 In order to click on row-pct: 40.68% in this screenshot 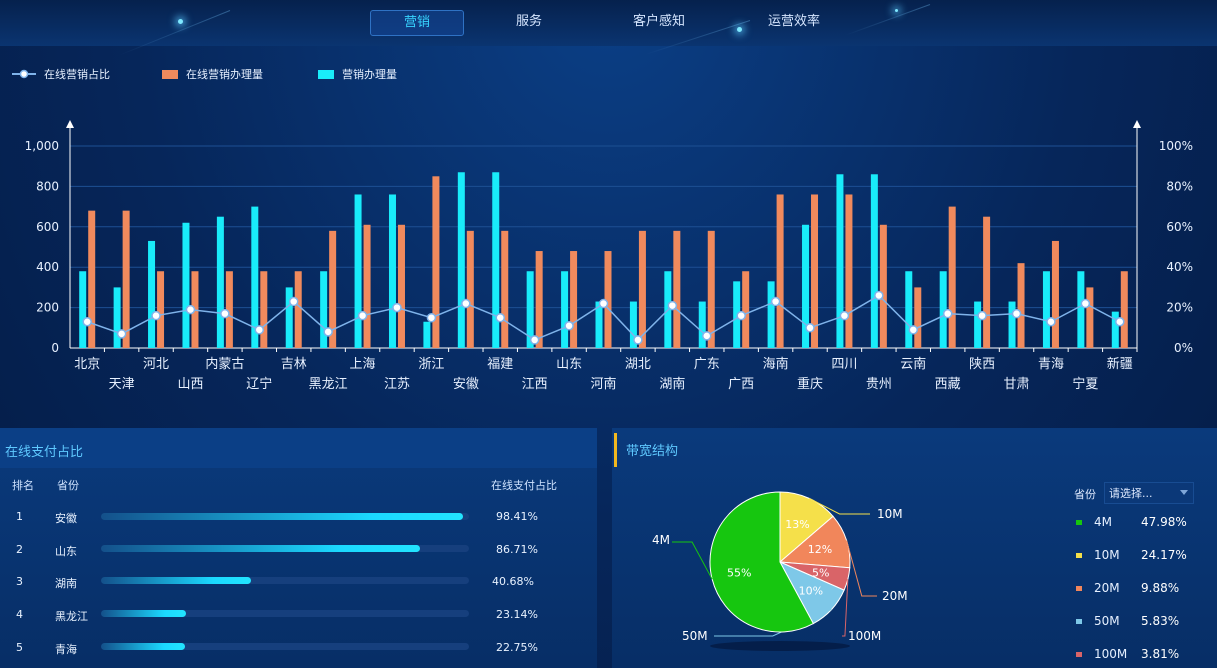, I will do `click(513, 581)`.